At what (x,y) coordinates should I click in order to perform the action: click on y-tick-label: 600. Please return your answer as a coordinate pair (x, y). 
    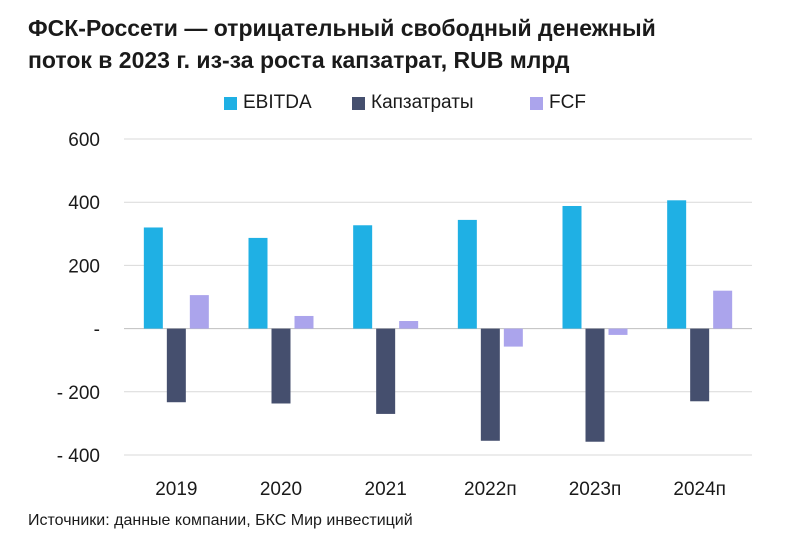
    Looking at the image, I should click on (84, 140).